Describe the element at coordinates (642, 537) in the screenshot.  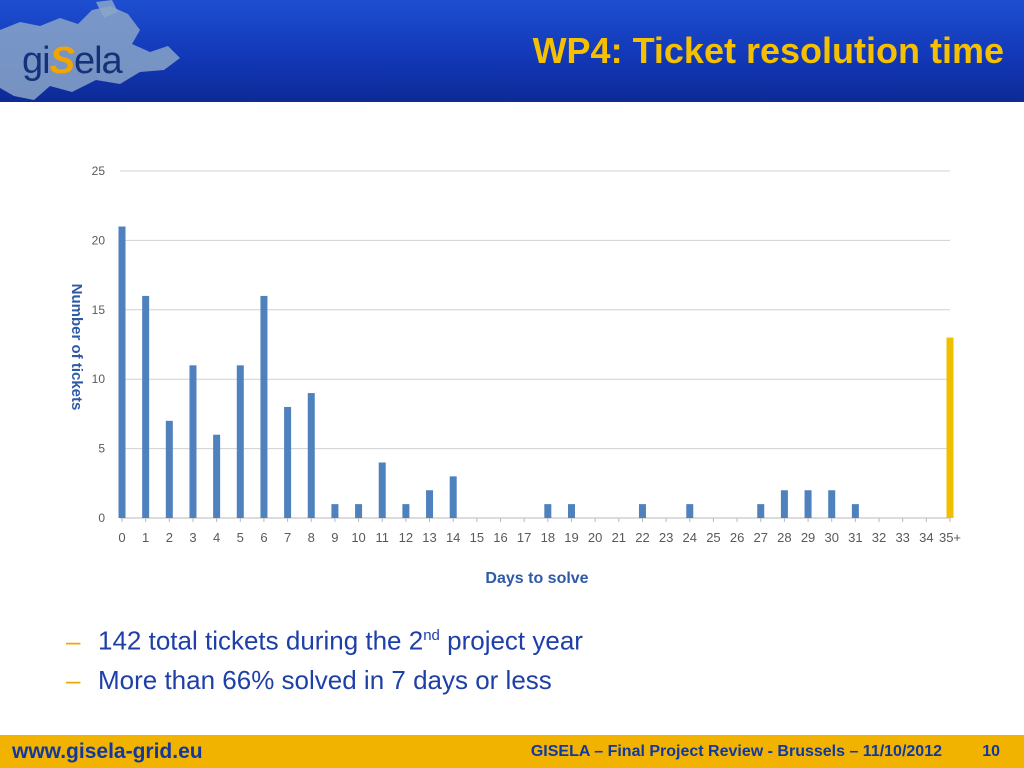
I see `x-tick-label: 22` at that location.